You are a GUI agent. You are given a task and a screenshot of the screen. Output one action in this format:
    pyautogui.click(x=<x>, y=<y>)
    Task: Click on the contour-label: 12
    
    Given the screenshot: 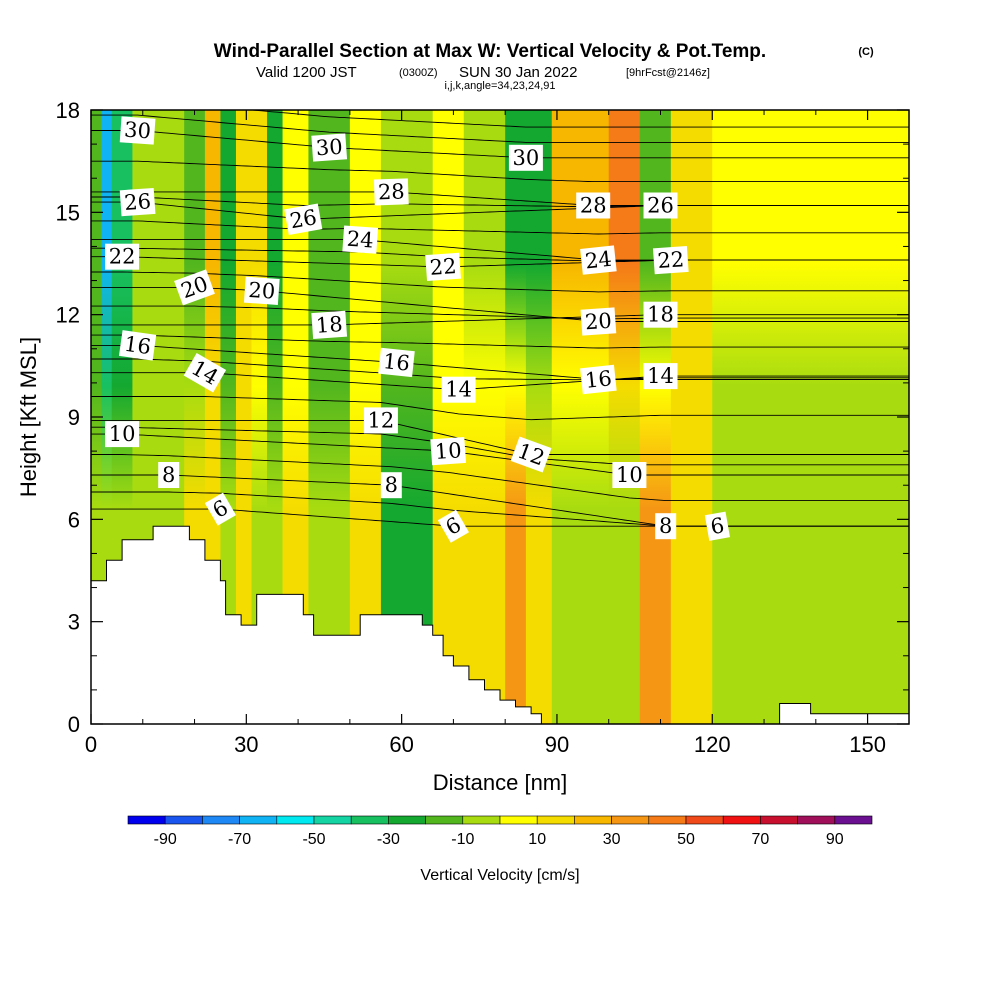 What is the action you would take?
    pyautogui.click(x=380, y=420)
    